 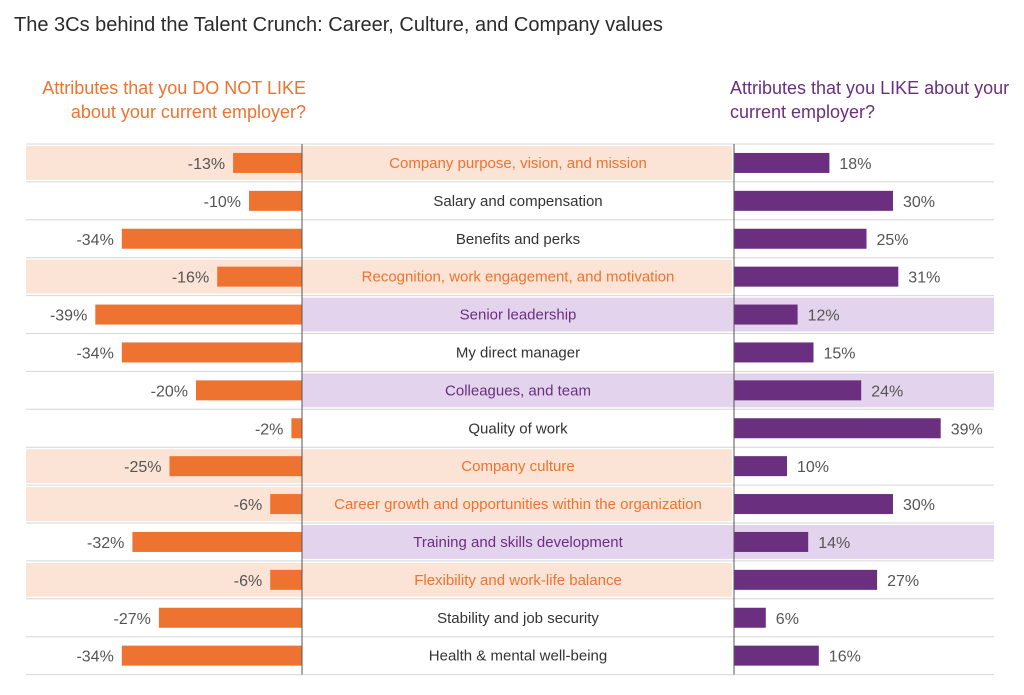 I want to click on like-value-label: 18%, so click(x=855, y=164).